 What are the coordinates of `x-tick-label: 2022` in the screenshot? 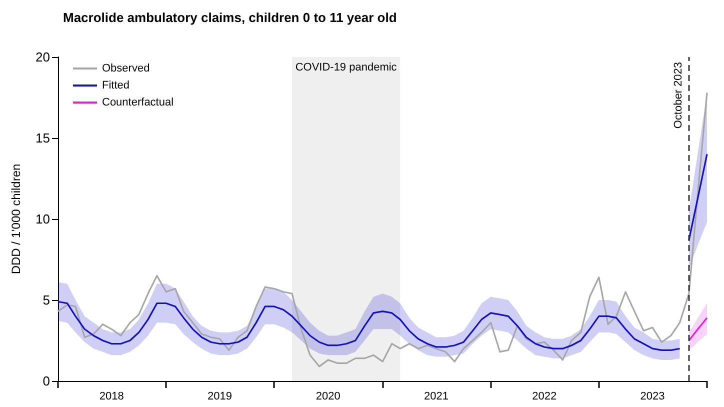 It's located at (544, 396).